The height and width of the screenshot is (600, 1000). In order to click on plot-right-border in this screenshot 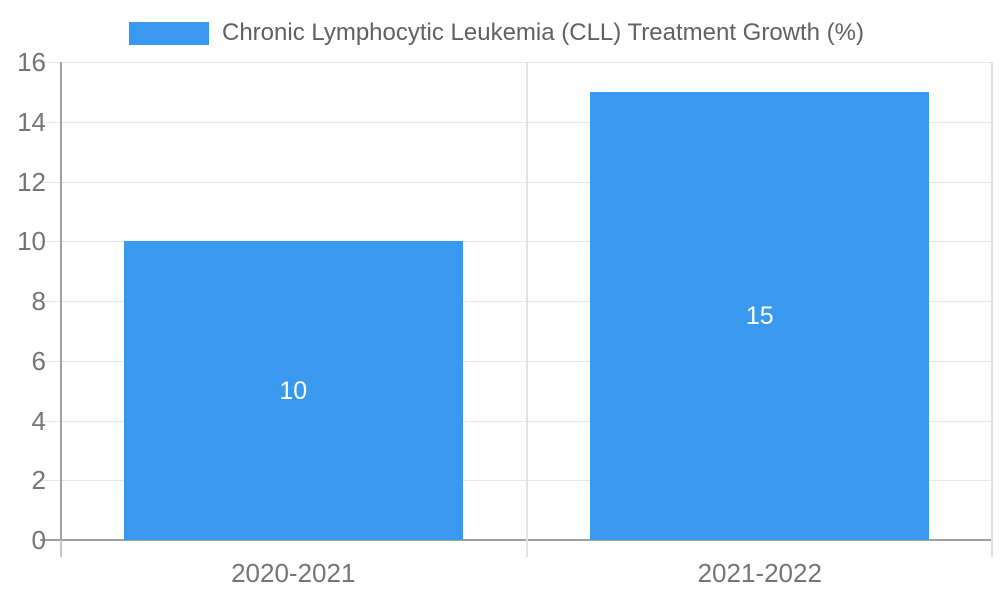, I will do `click(992, 301)`.